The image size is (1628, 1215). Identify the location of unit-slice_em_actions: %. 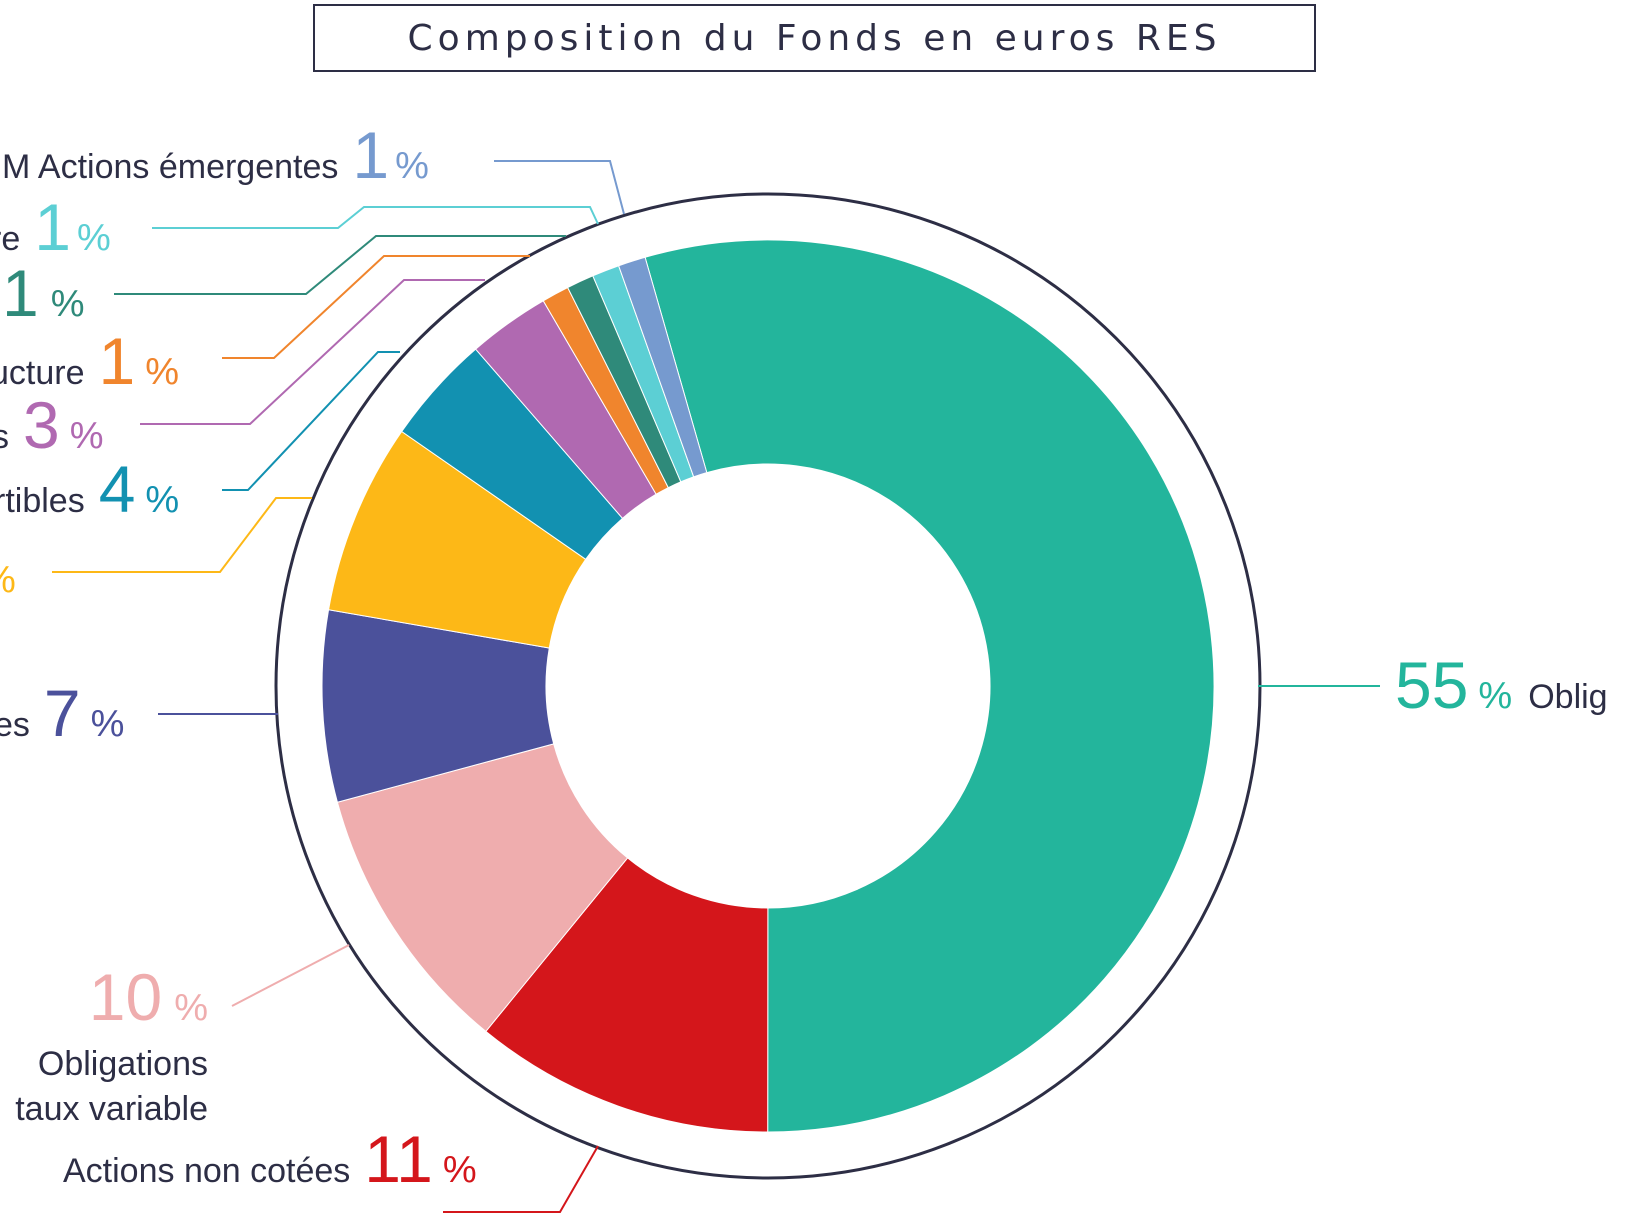
(412, 166).